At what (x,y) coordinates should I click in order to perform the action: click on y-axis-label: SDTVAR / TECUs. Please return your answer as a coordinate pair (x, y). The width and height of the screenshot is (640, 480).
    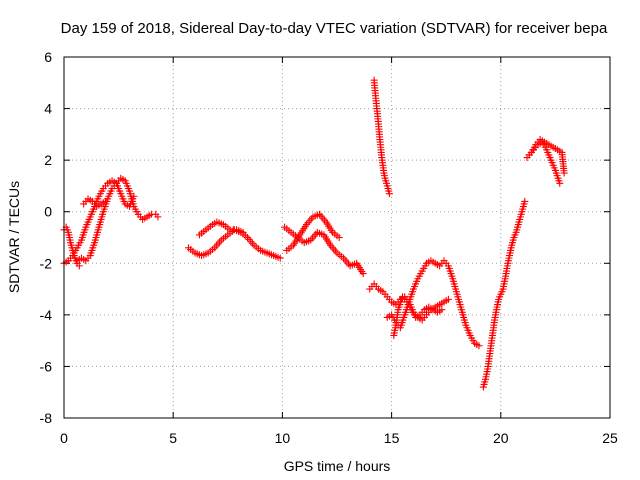
    Looking at the image, I should click on (14, 237).